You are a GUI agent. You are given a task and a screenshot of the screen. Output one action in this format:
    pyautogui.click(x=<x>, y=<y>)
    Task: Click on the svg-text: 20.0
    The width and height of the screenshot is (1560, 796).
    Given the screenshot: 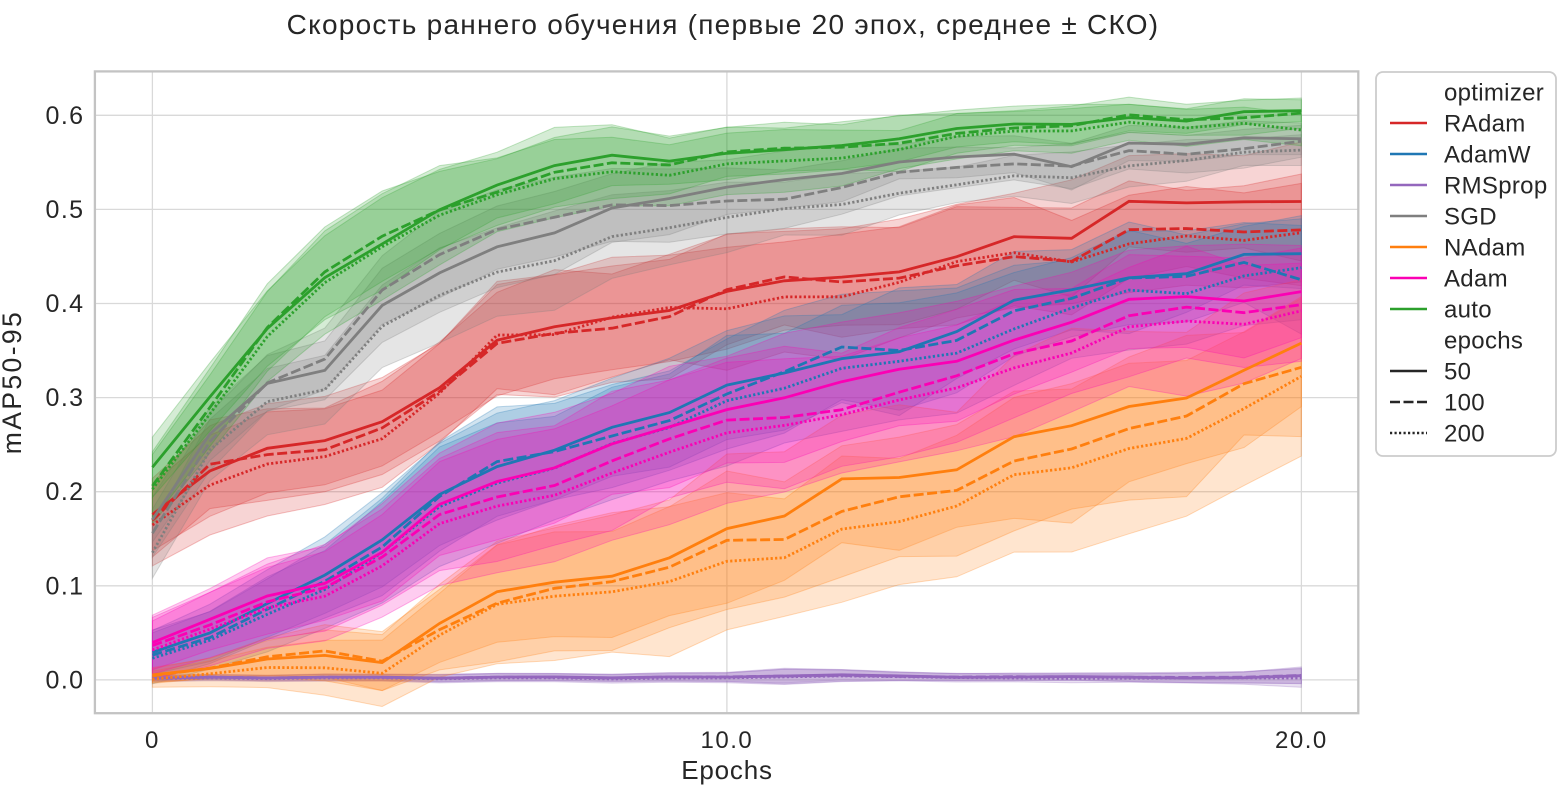 What is the action you would take?
    pyautogui.click(x=1301, y=740)
    